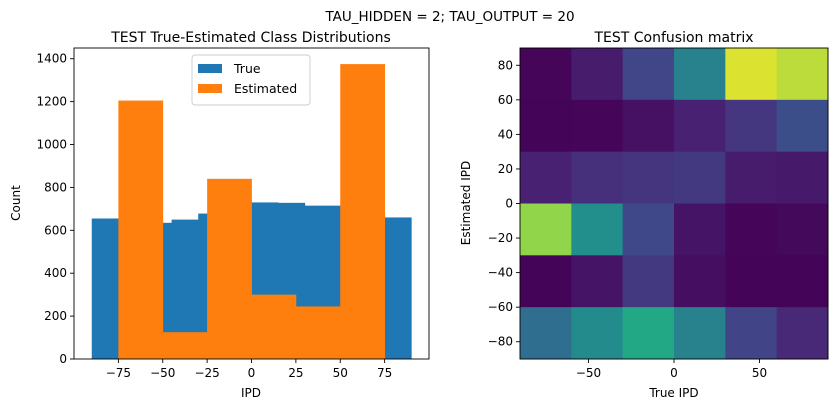 This screenshot has height=411, width=837. Describe the element at coordinates (597, 333) in the screenshot. I see `heatmap-cell-r5-c1` at that location.